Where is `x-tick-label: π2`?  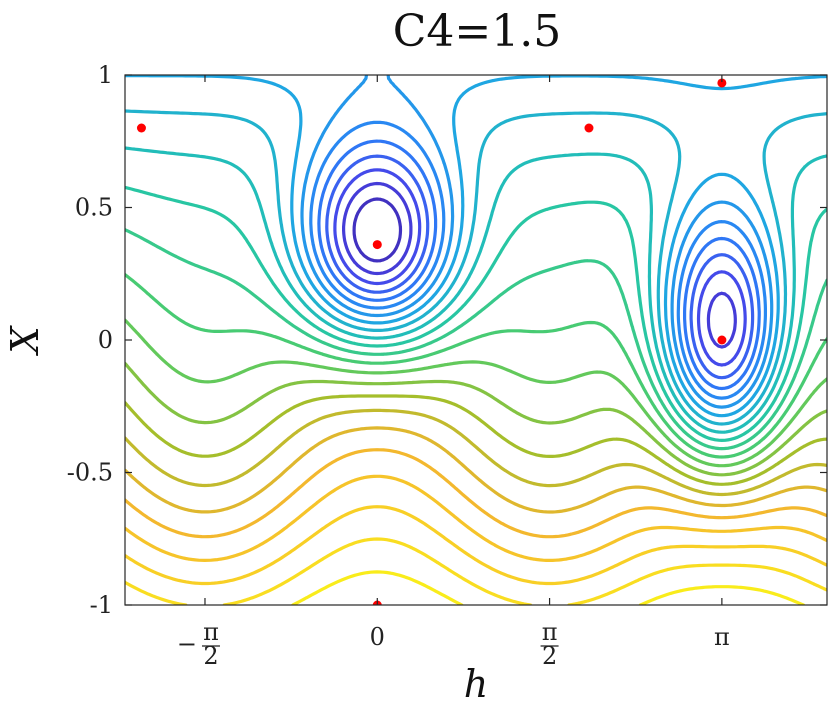
x-tick-label: π2 is located at coordinates (549, 644).